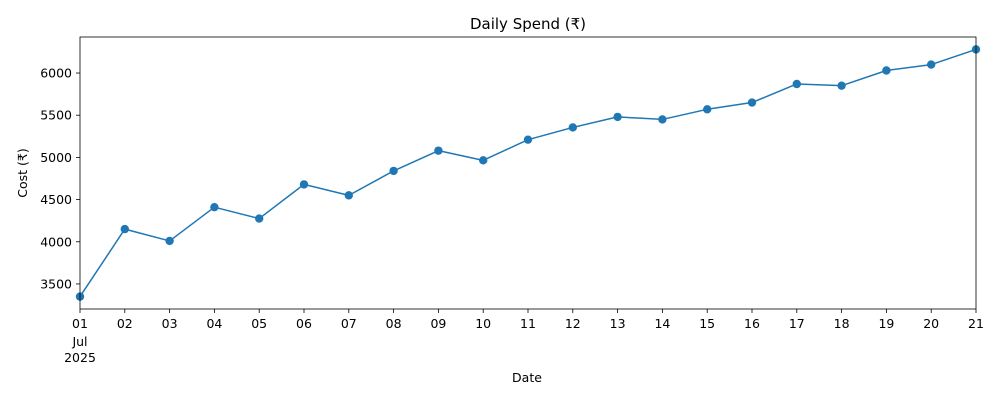 The height and width of the screenshot is (400, 1000). I want to click on x-axis-title: Date, so click(527, 377).